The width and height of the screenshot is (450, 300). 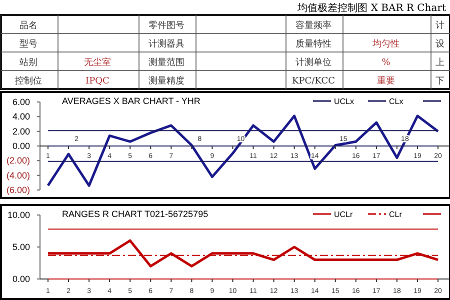 What do you see at coordinates (29, 44) in the screenshot?
I see `text: 型号` at bounding box center [29, 44].